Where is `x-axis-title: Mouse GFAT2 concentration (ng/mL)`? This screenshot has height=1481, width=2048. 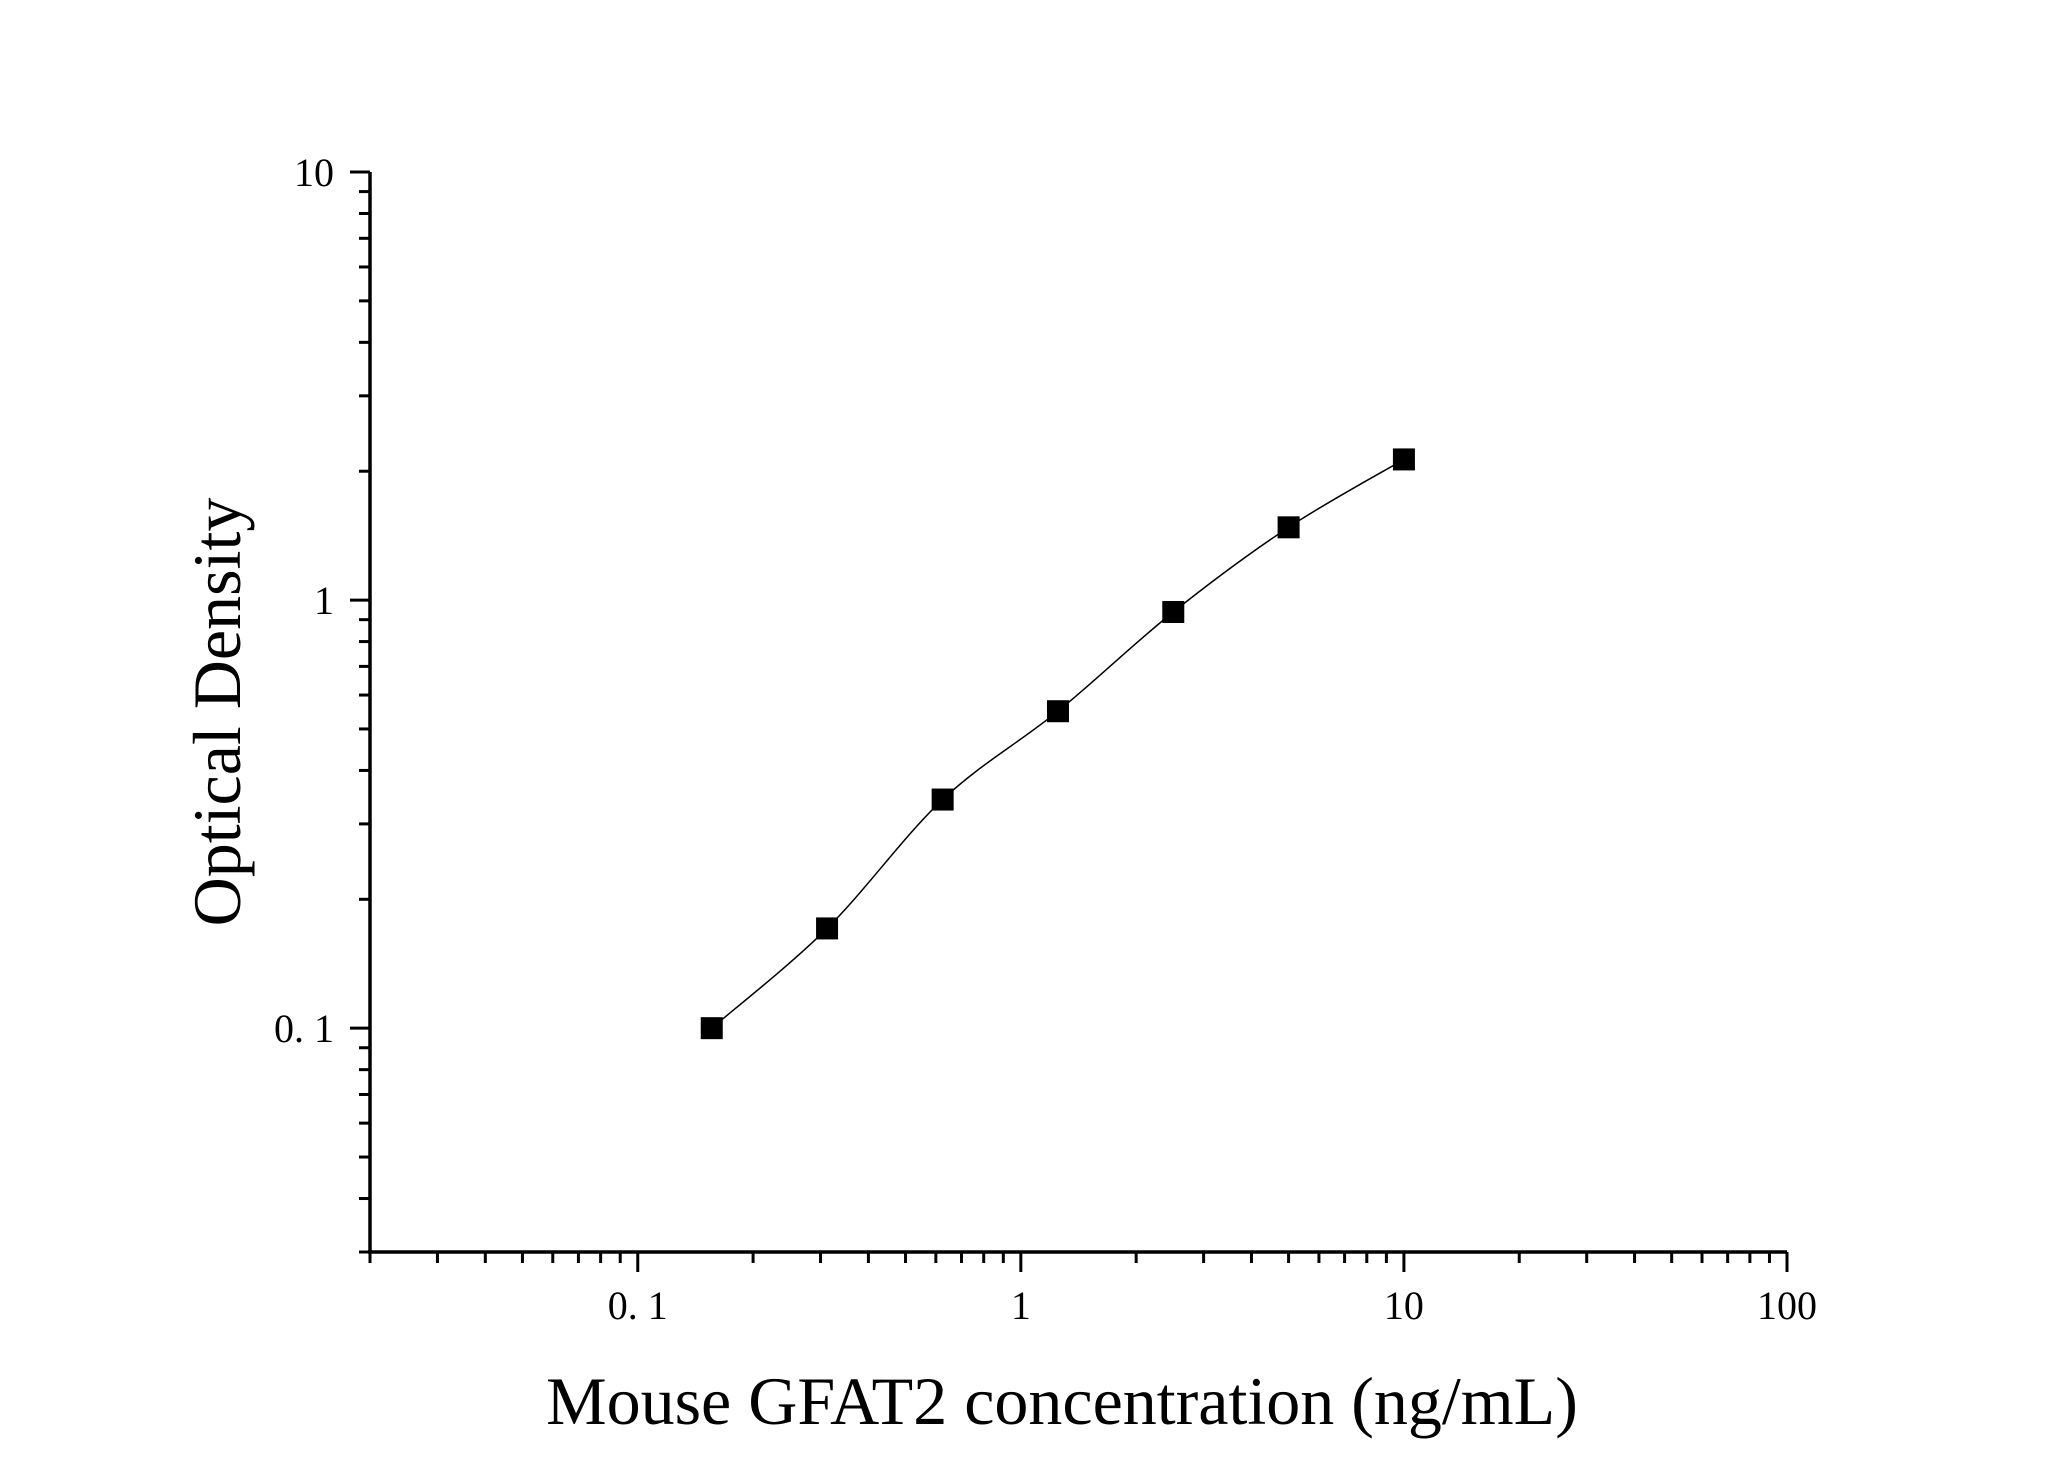
x-axis-title: Mouse GFAT2 concentration (ng/mL) is located at coordinates (1062, 1401).